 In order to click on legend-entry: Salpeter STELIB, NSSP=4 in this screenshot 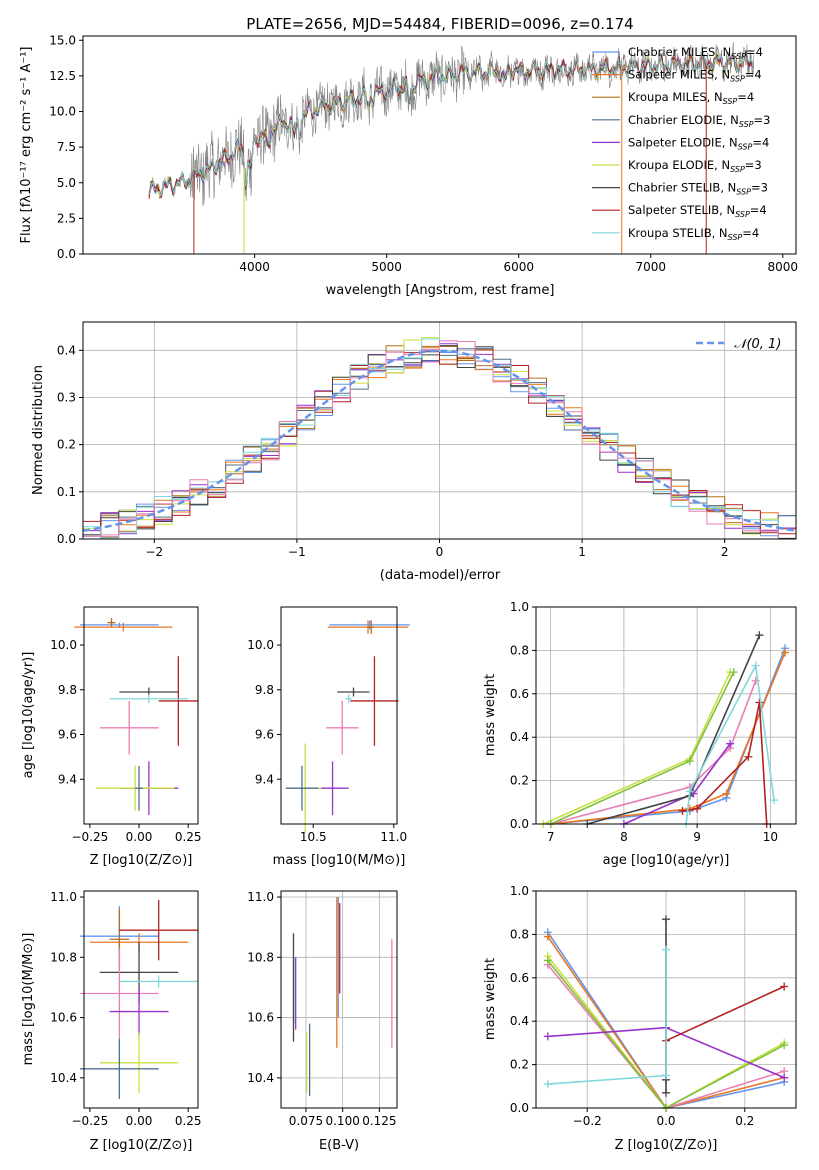, I will do `click(697, 211)`.